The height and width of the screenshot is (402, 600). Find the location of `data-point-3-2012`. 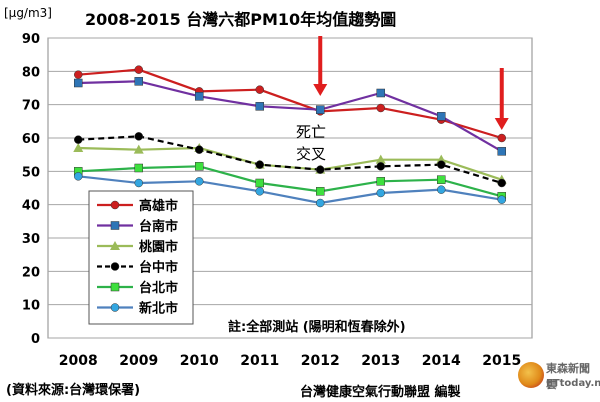

data-point-3-2012 is located at coordinates (320, 169).